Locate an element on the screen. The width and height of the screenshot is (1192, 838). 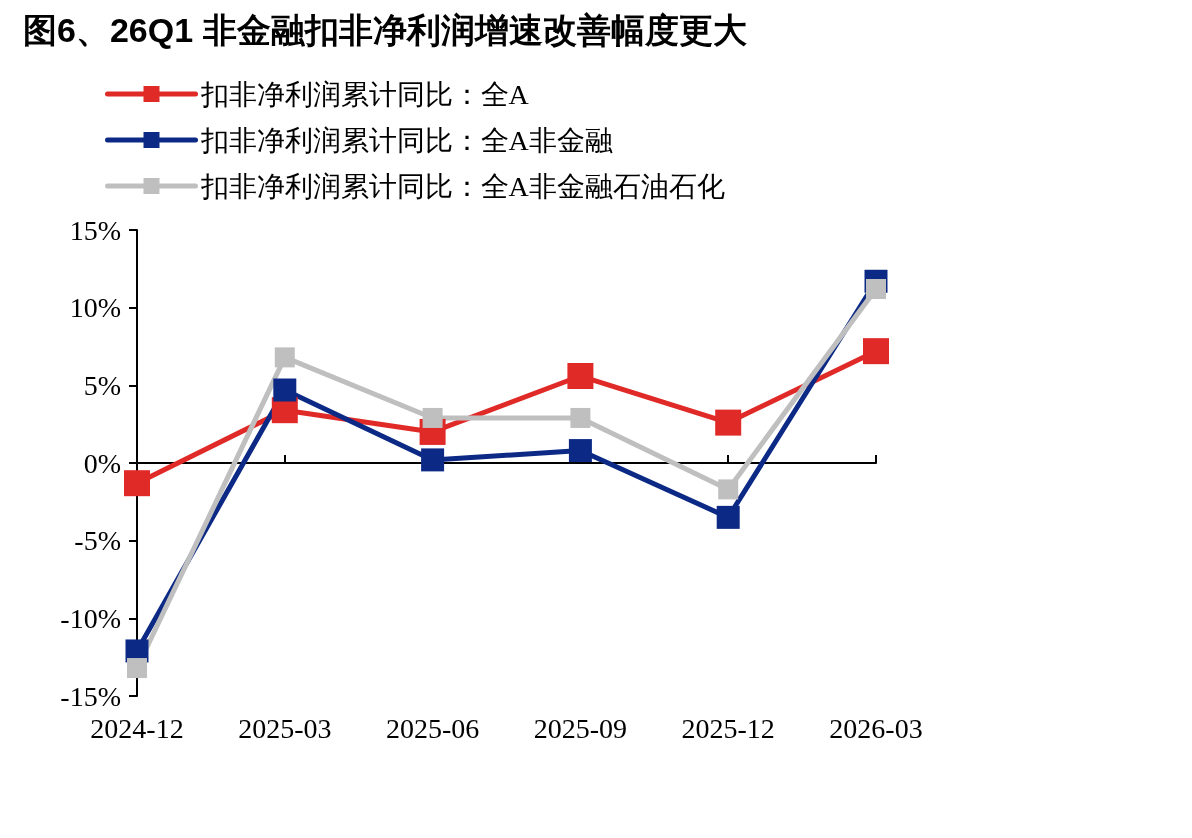
legend-label: 扣非净利润累计同比：全A非金融 is located at coordinates (406, 140).